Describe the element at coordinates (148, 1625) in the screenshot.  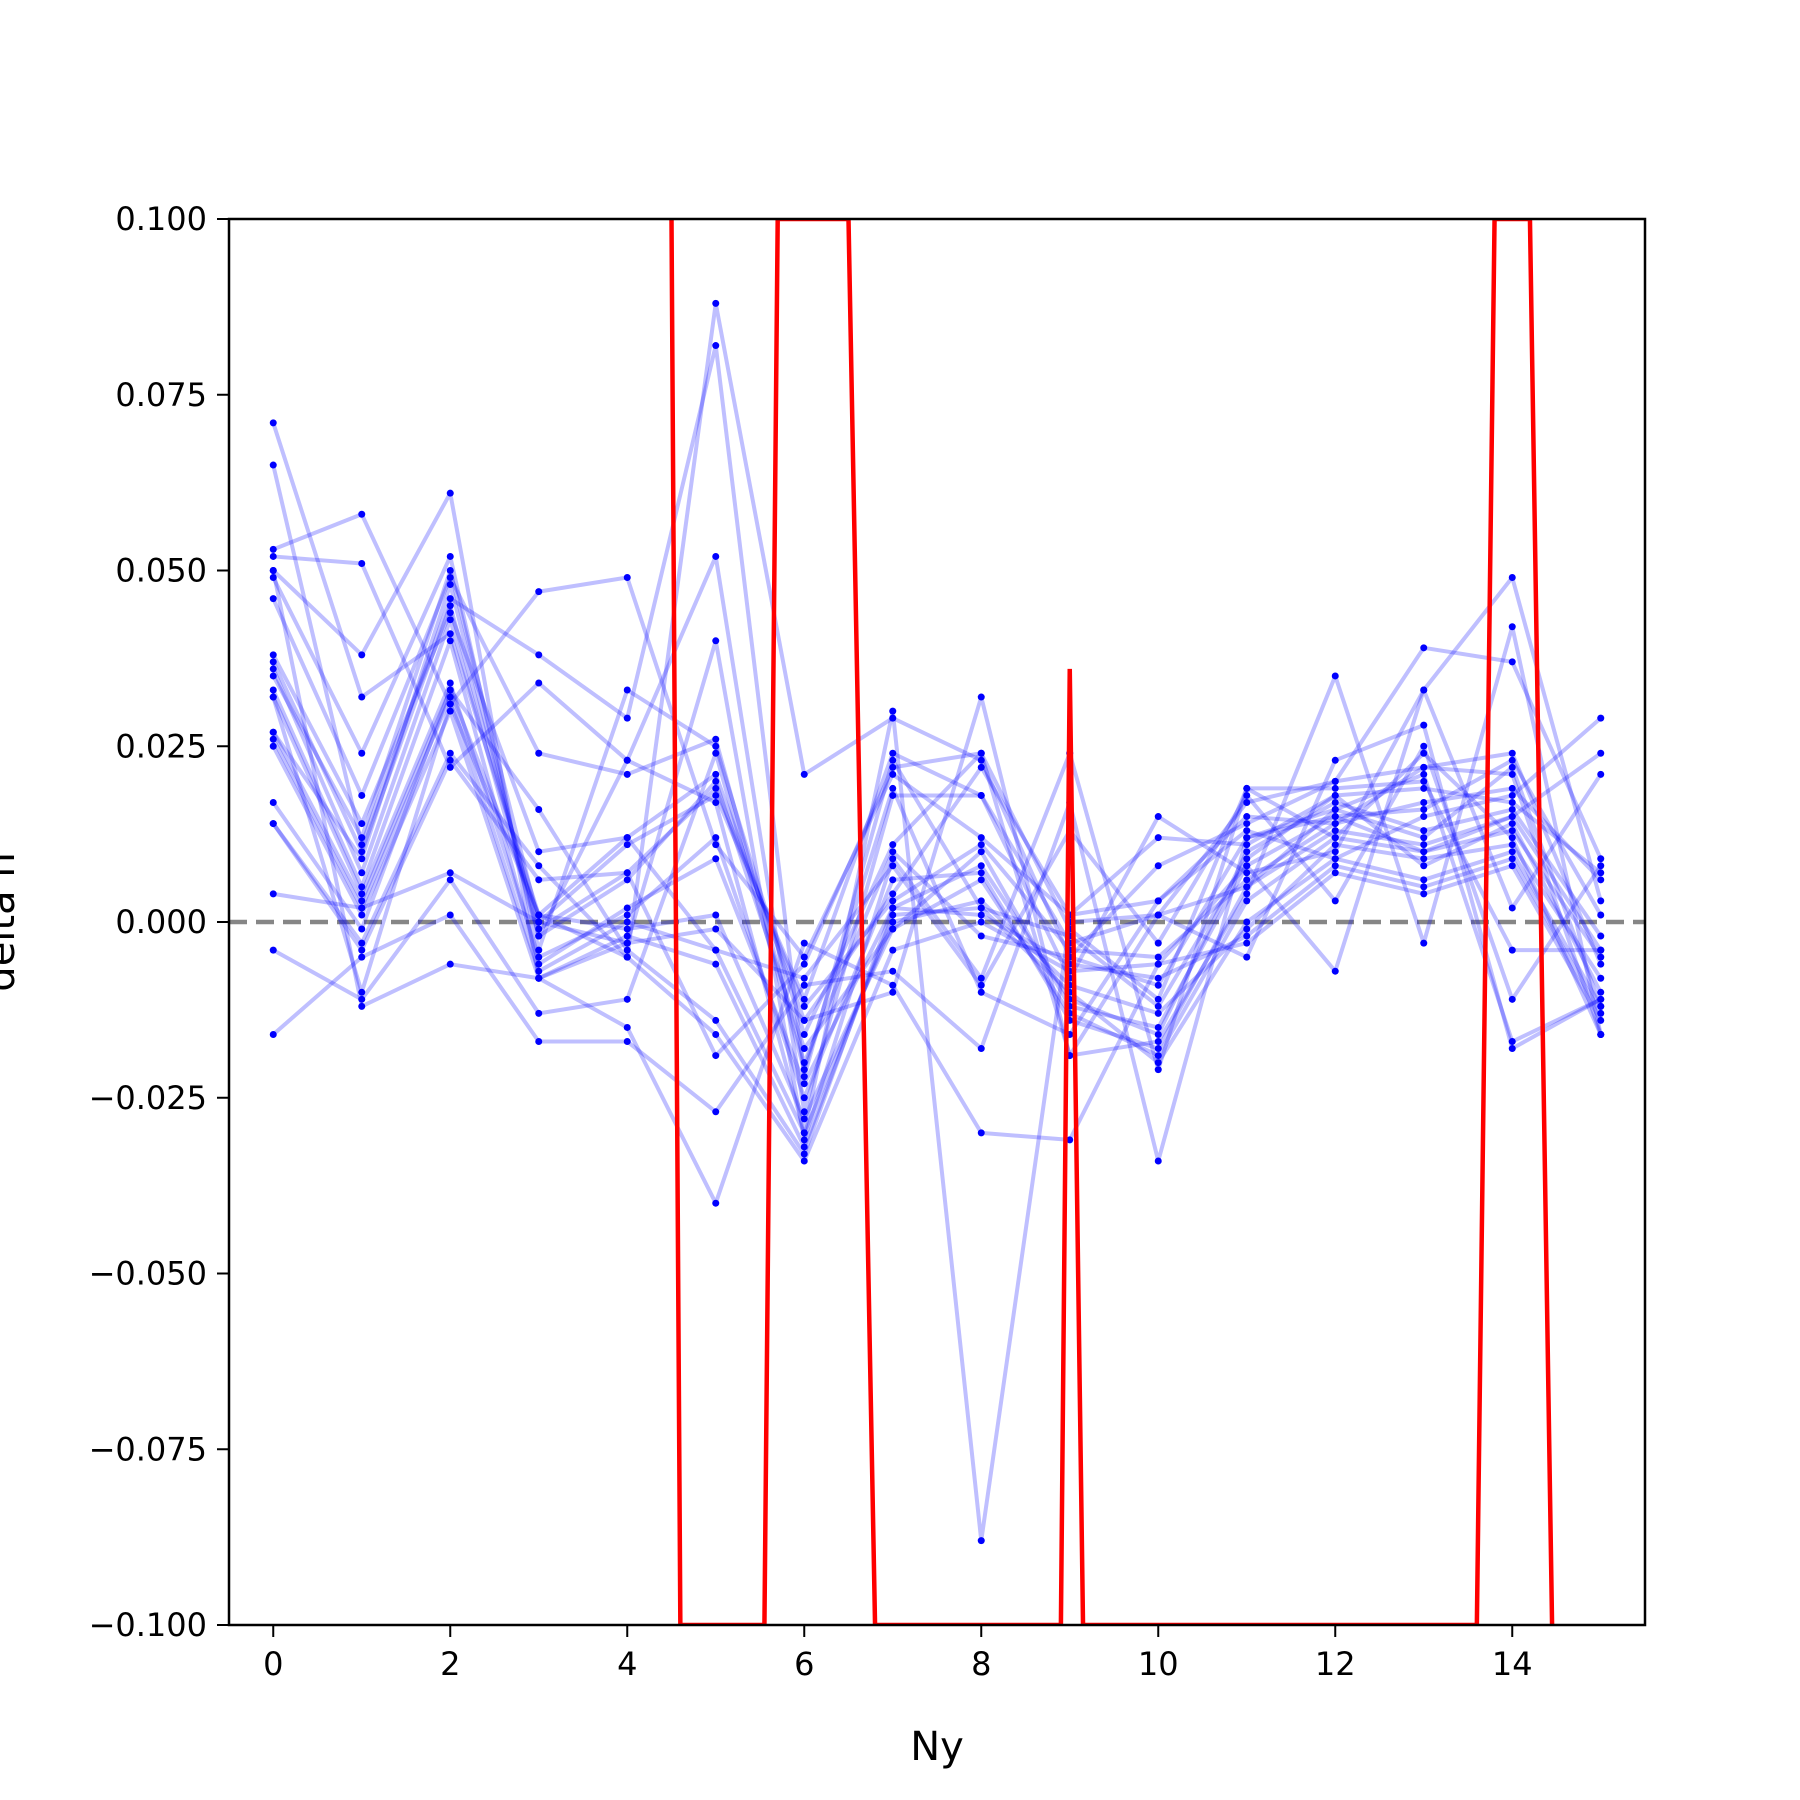
I see `y-tick-label: −0.100` at that location.